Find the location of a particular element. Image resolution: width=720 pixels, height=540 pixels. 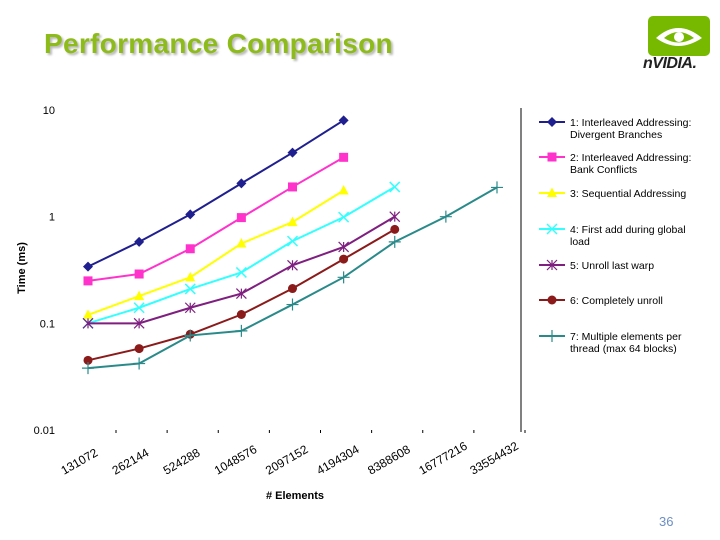

x-tick-label: 33554432 is located at coordinates (495, 458).